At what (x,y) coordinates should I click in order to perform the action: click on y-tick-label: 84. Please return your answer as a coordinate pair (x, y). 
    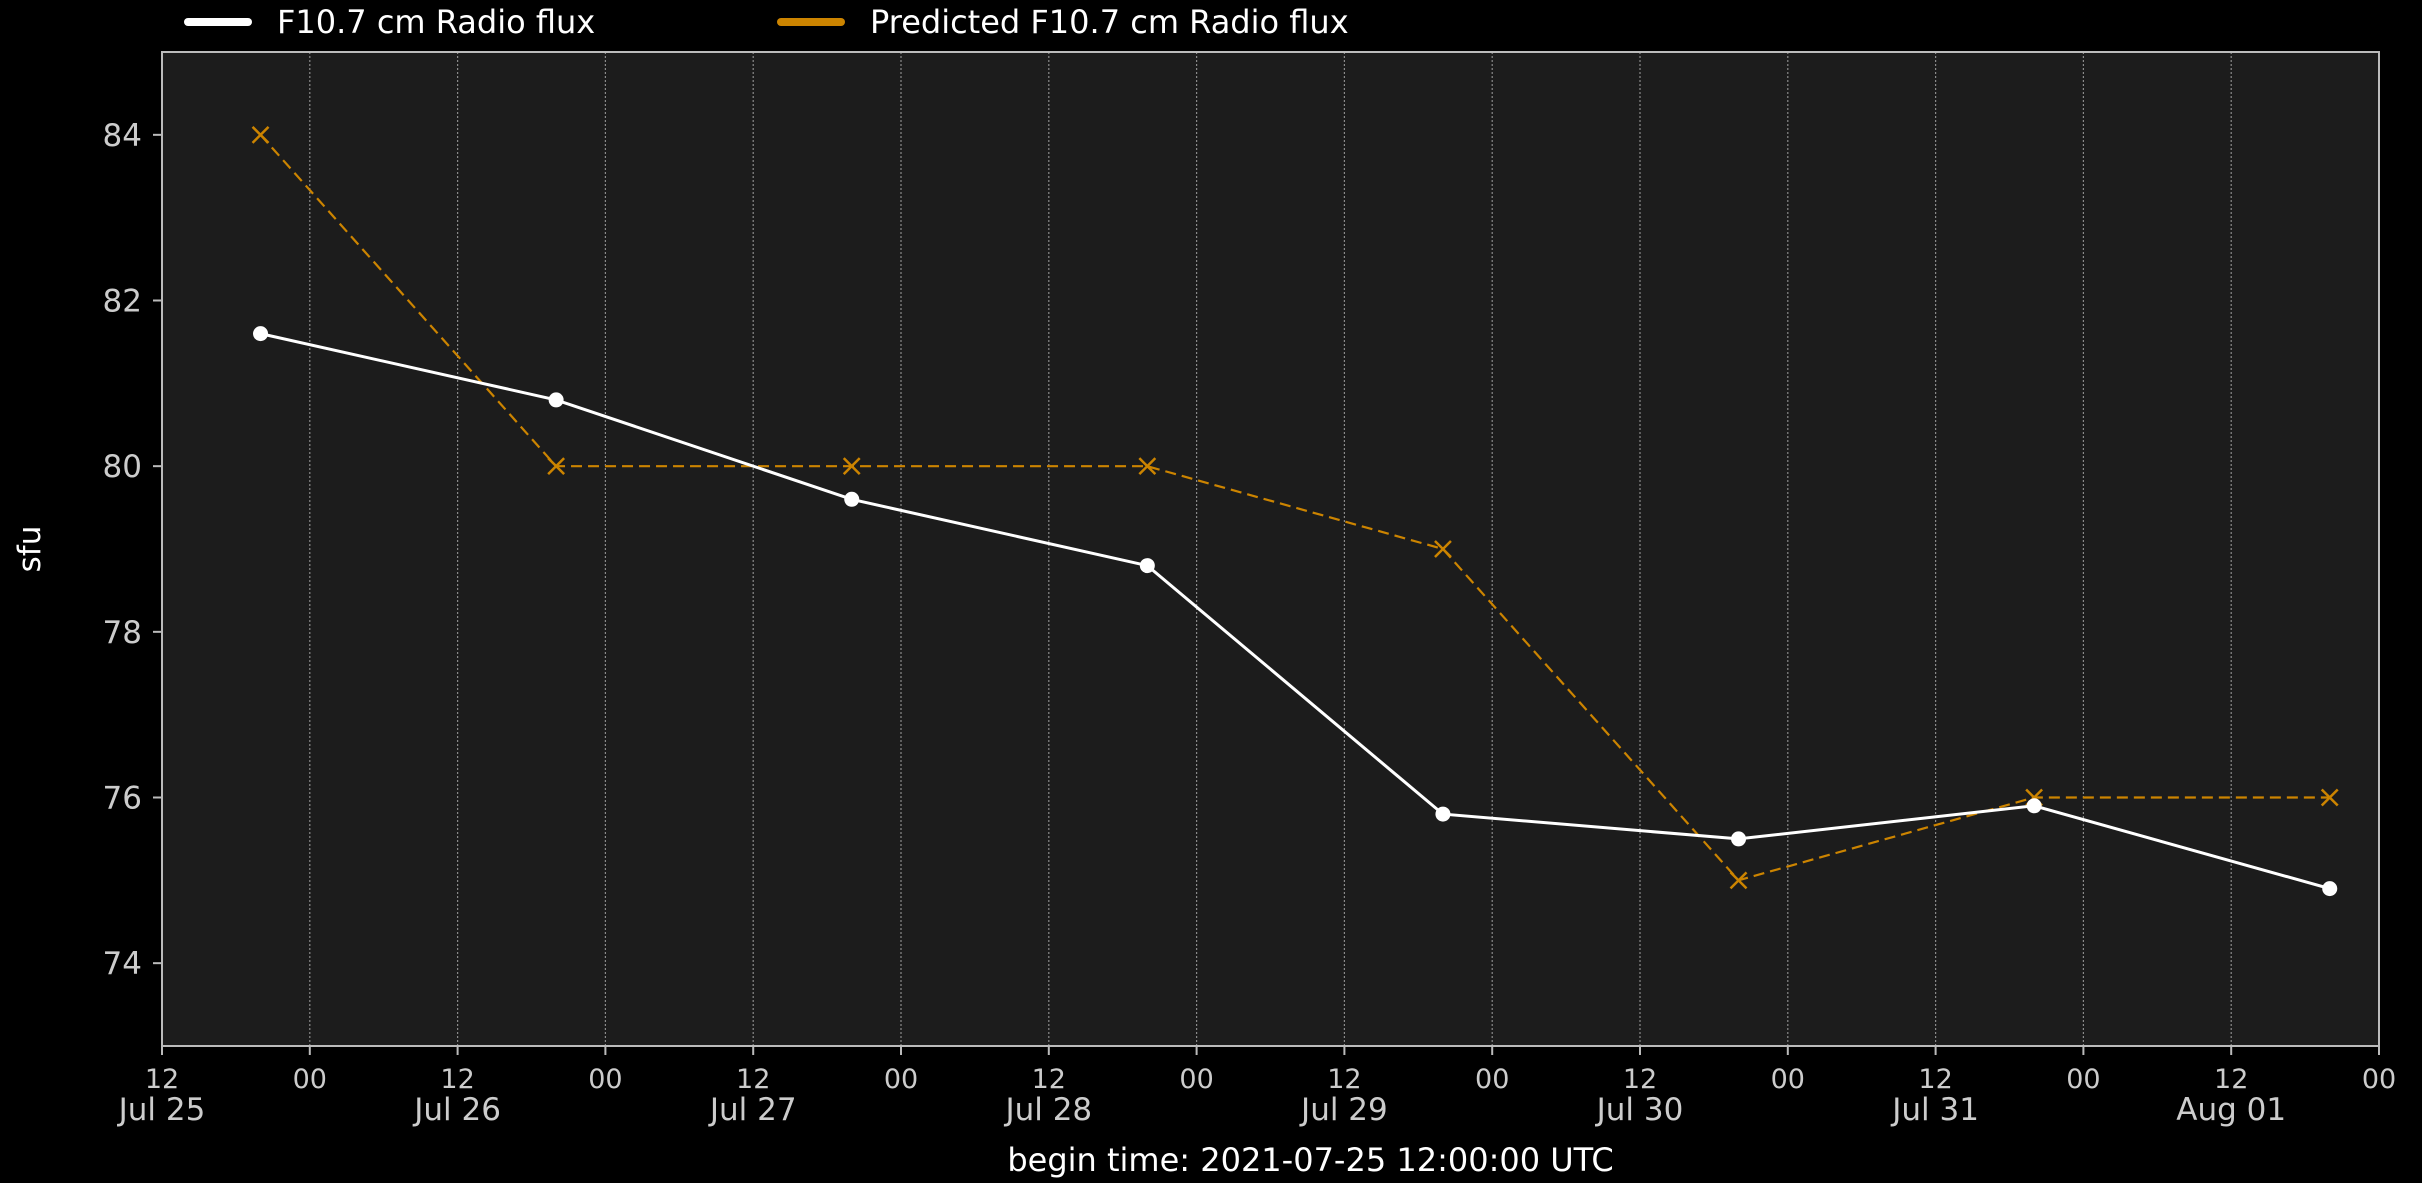
    Looking at the image, I should click on (122, 136).